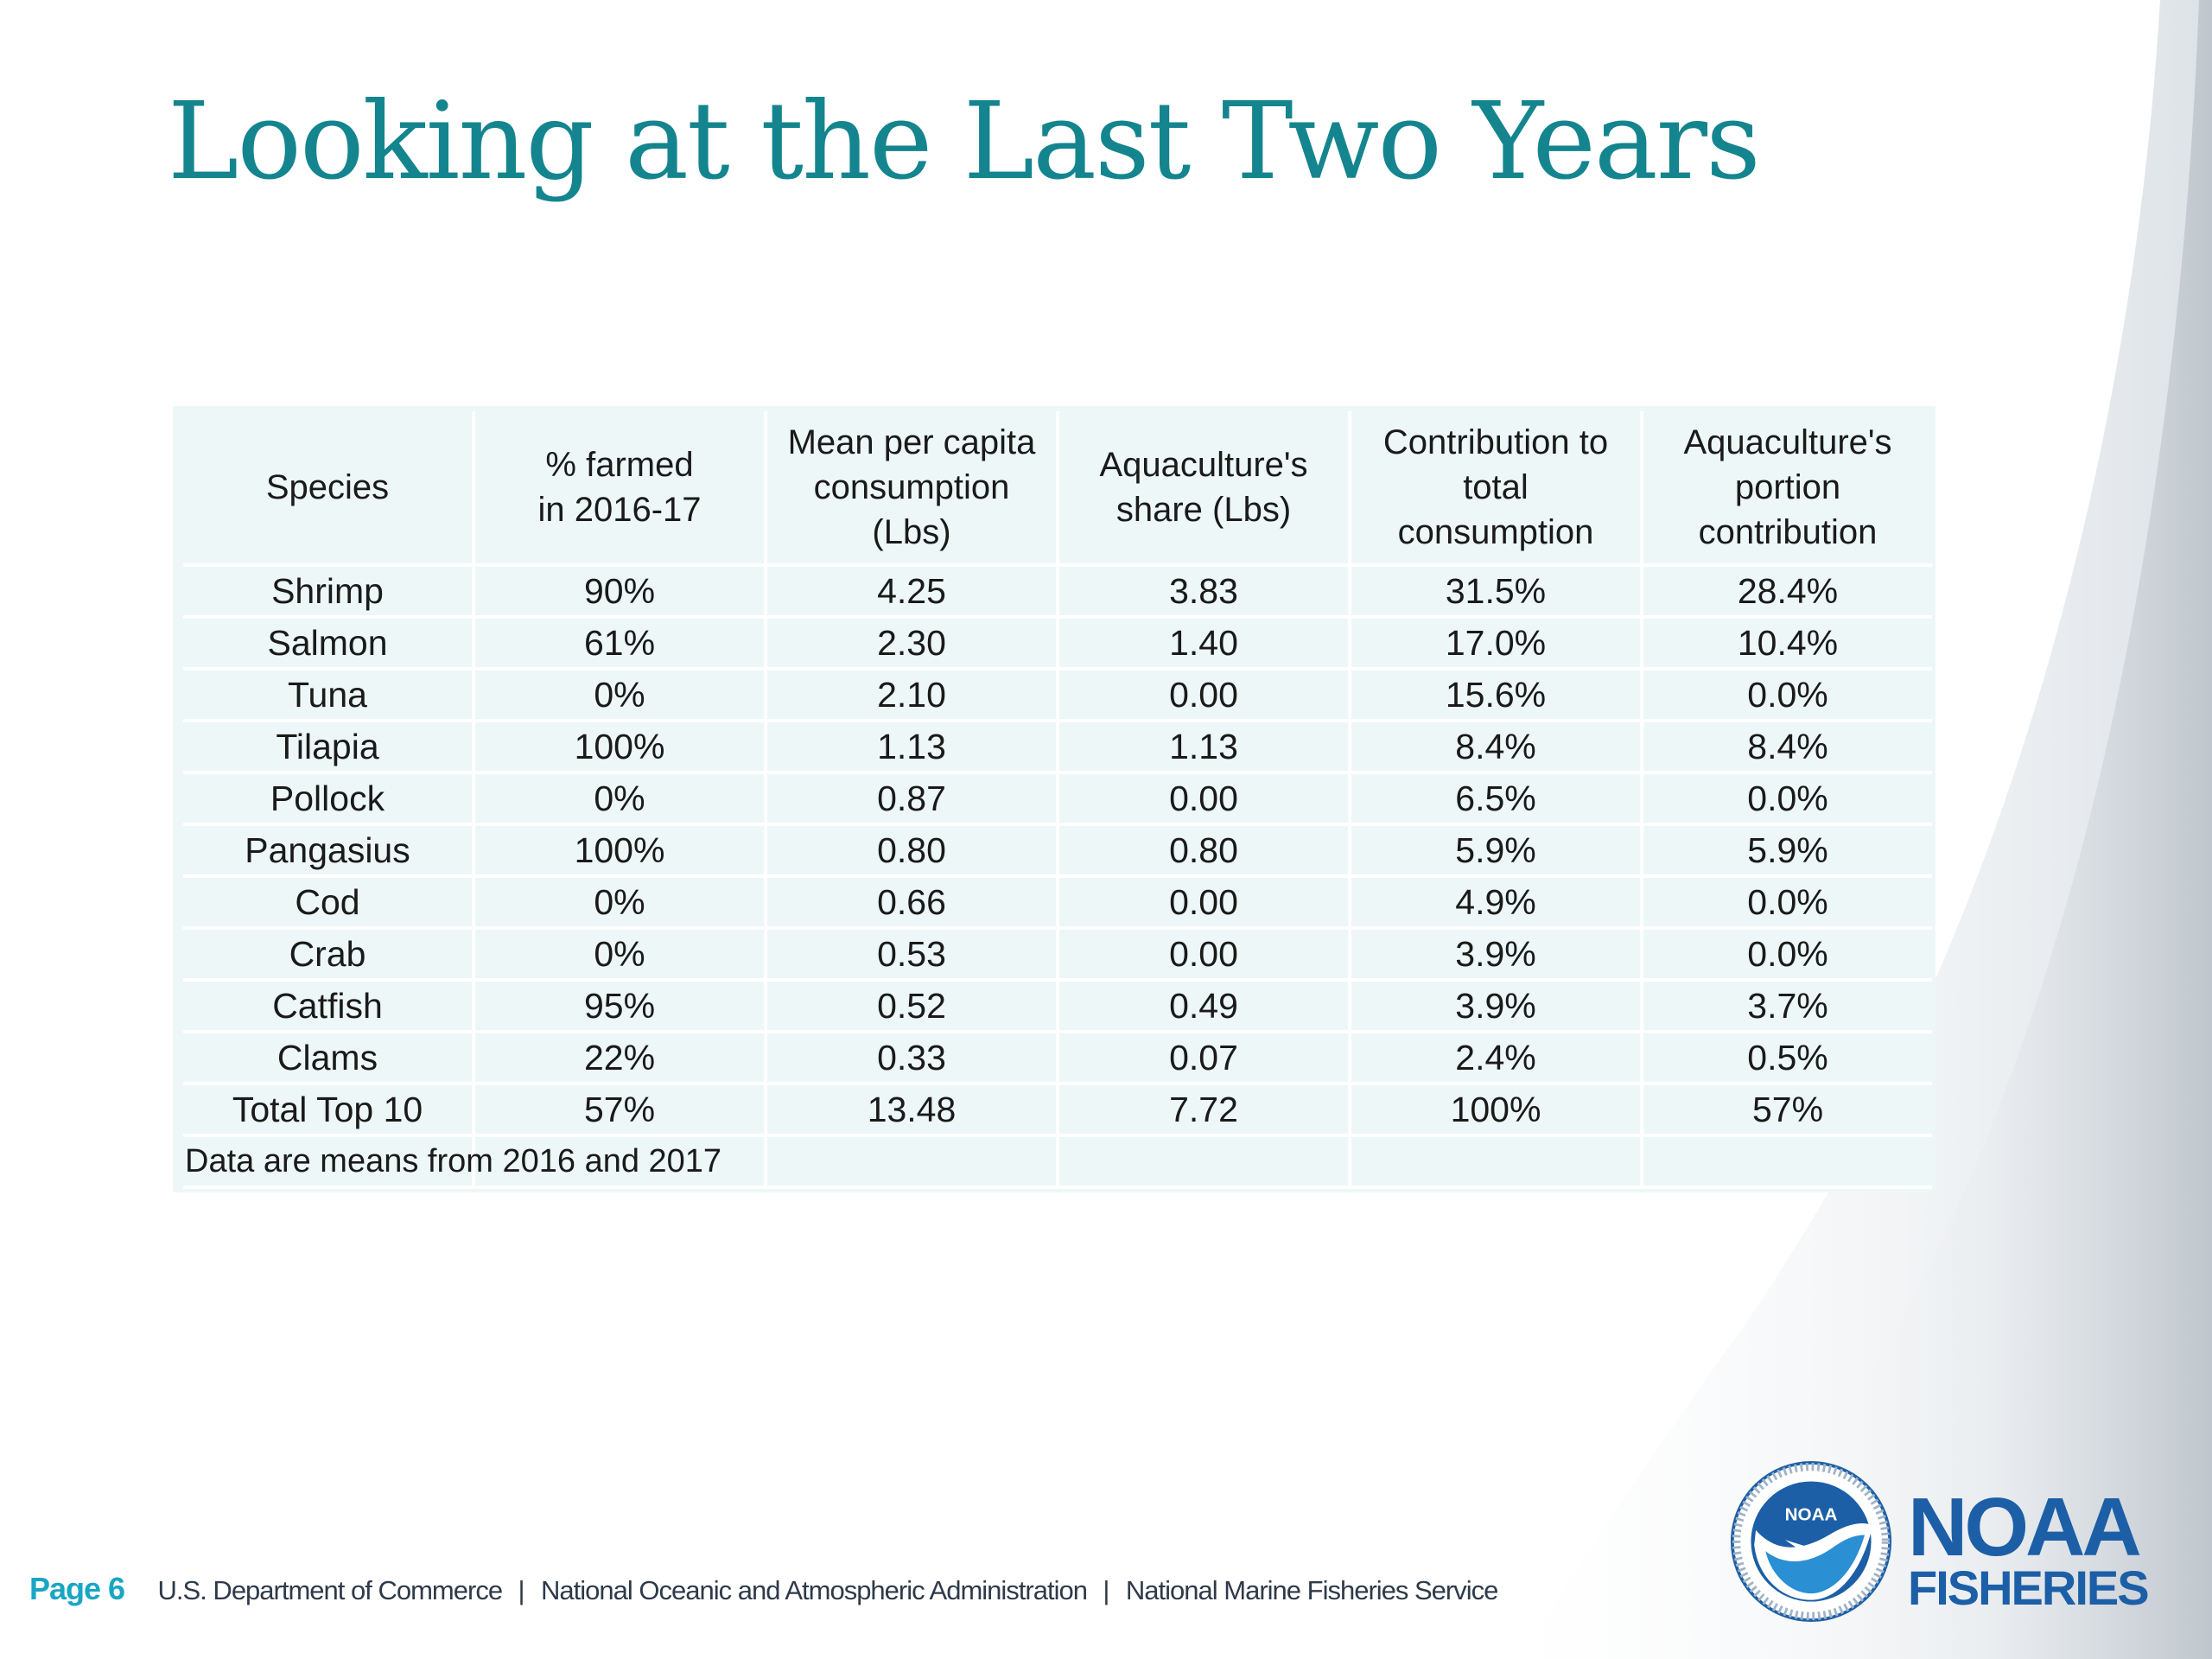  I want to click on cell-species: Catfish, so click(329, 1006).